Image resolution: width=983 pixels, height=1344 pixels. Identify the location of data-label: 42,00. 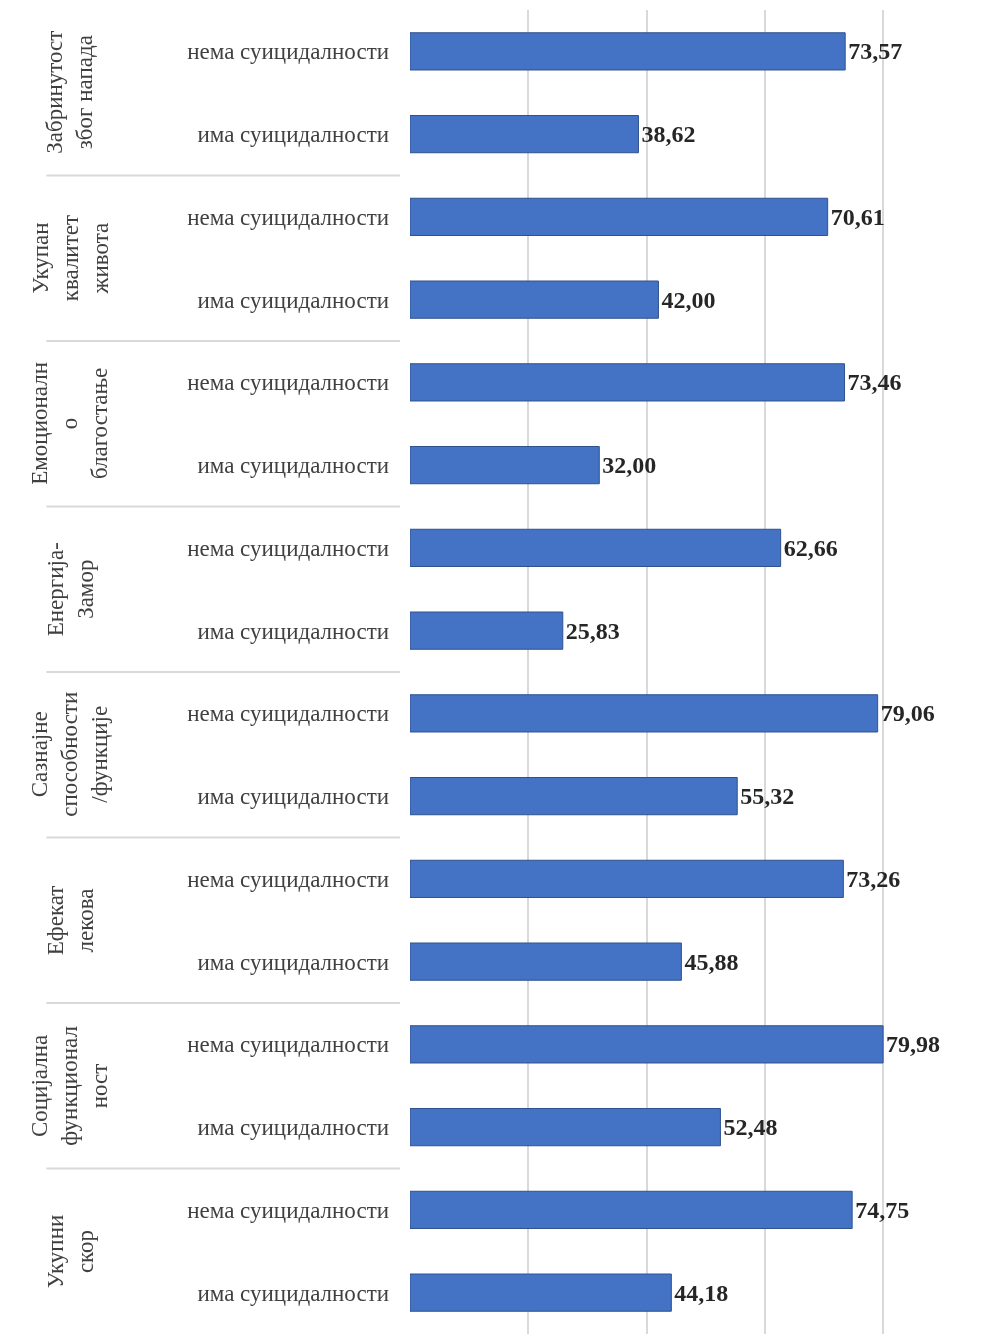
(688, 299).